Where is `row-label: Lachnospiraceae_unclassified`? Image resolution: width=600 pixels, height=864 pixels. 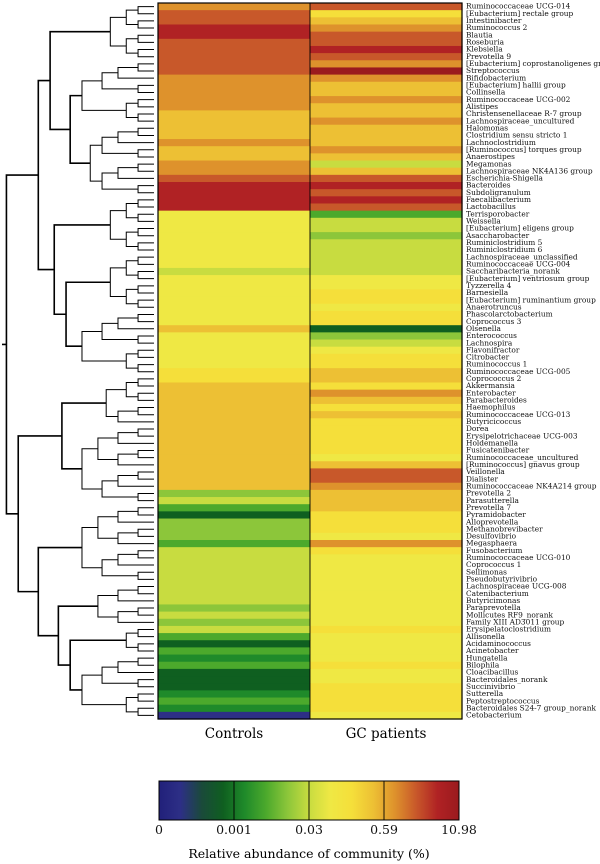
row-label: Lachnospiraceae_unclassified is located at coordinates (522, 256).